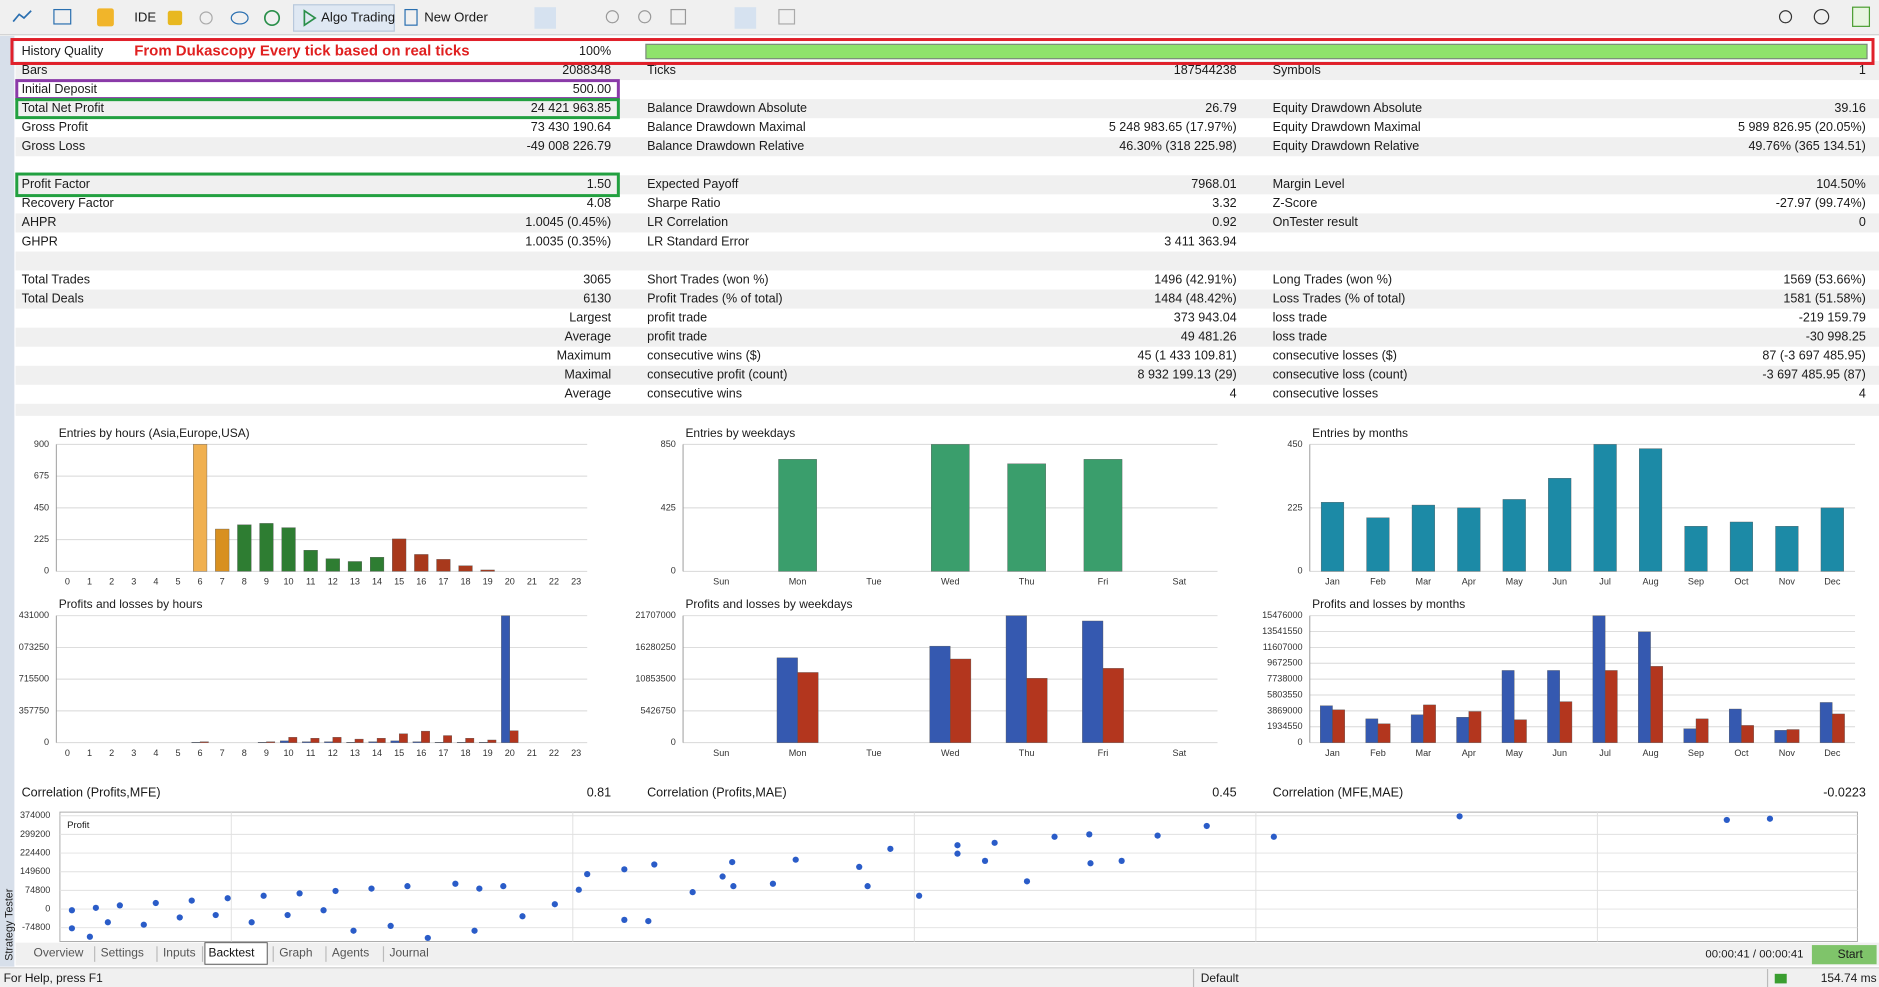  What do you see at coordinates (678, 16) in the screenshot?
I see `grid-icon` at bounding box center [678, 16].